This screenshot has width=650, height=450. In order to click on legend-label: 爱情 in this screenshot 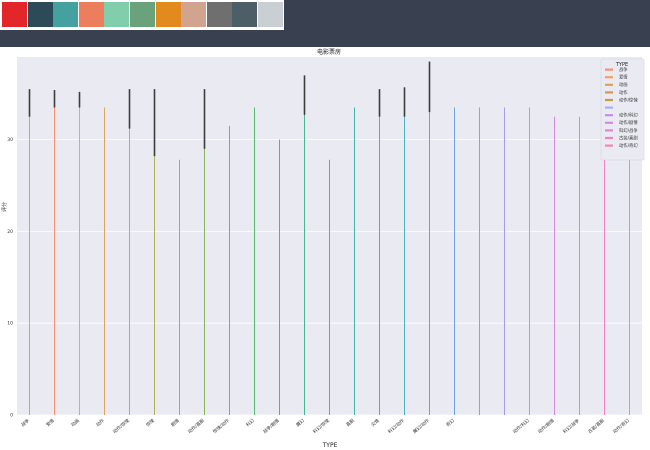, I will do `click(623, 77)`.